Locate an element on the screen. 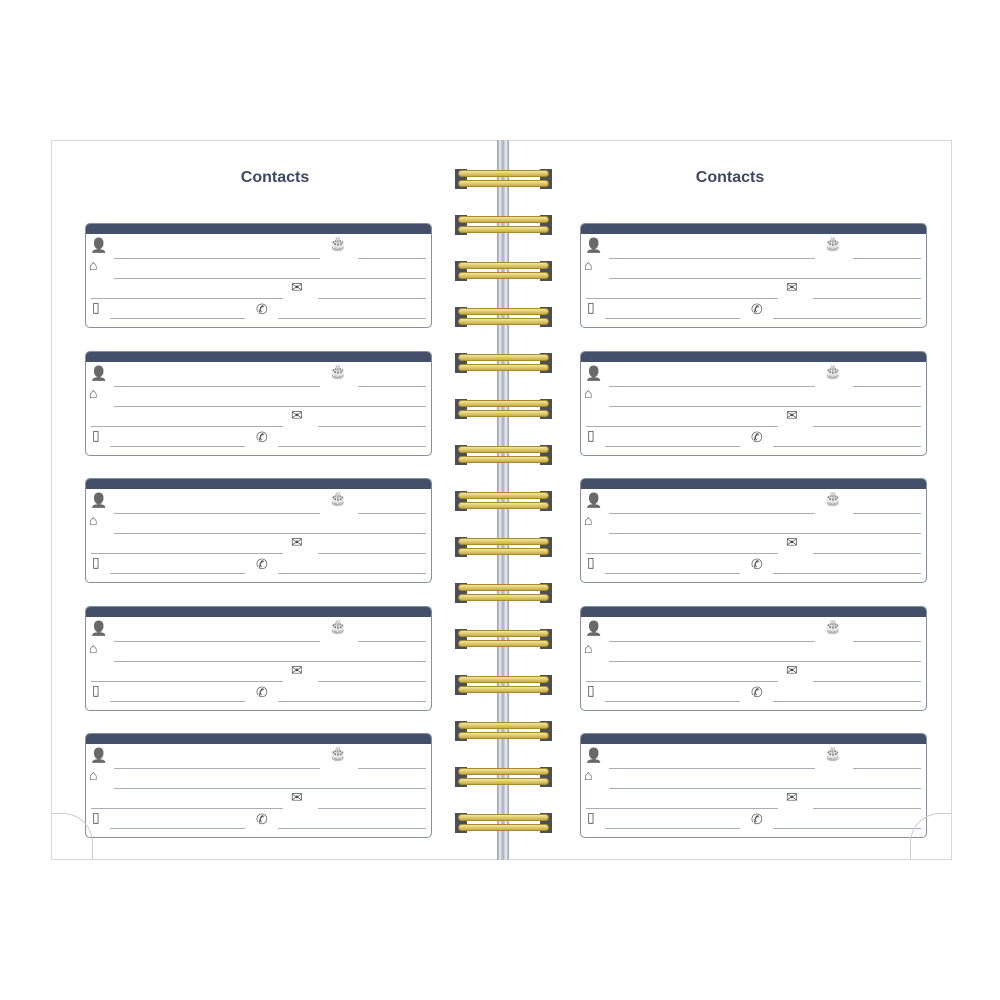 This screenshot has height=1000, width=1000. telephone-icon: ✆ is located at coordinates (262, 691).